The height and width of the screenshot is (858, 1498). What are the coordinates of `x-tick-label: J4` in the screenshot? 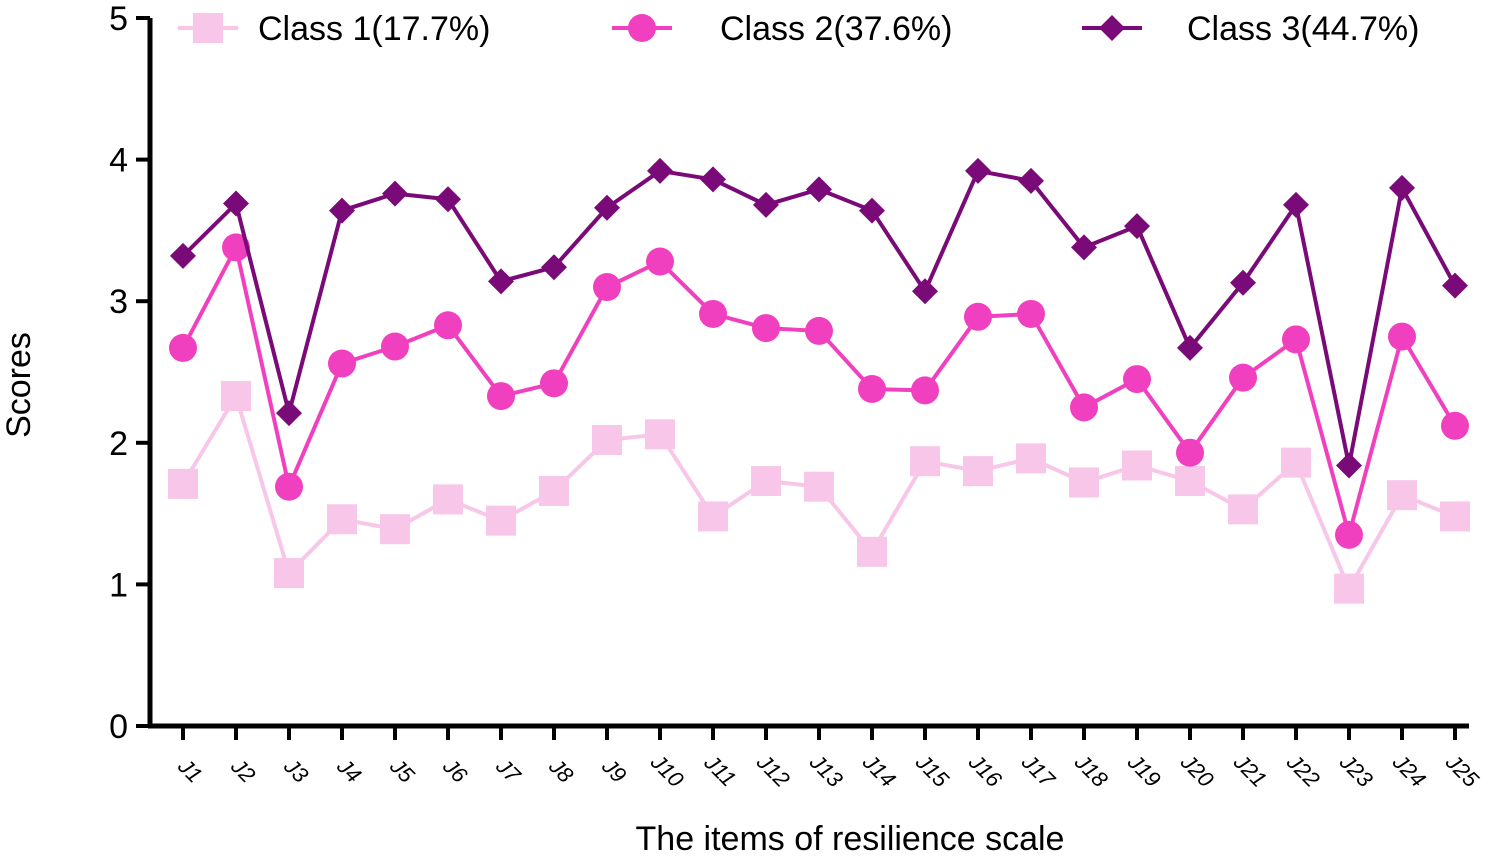 It's located at (349, 770).